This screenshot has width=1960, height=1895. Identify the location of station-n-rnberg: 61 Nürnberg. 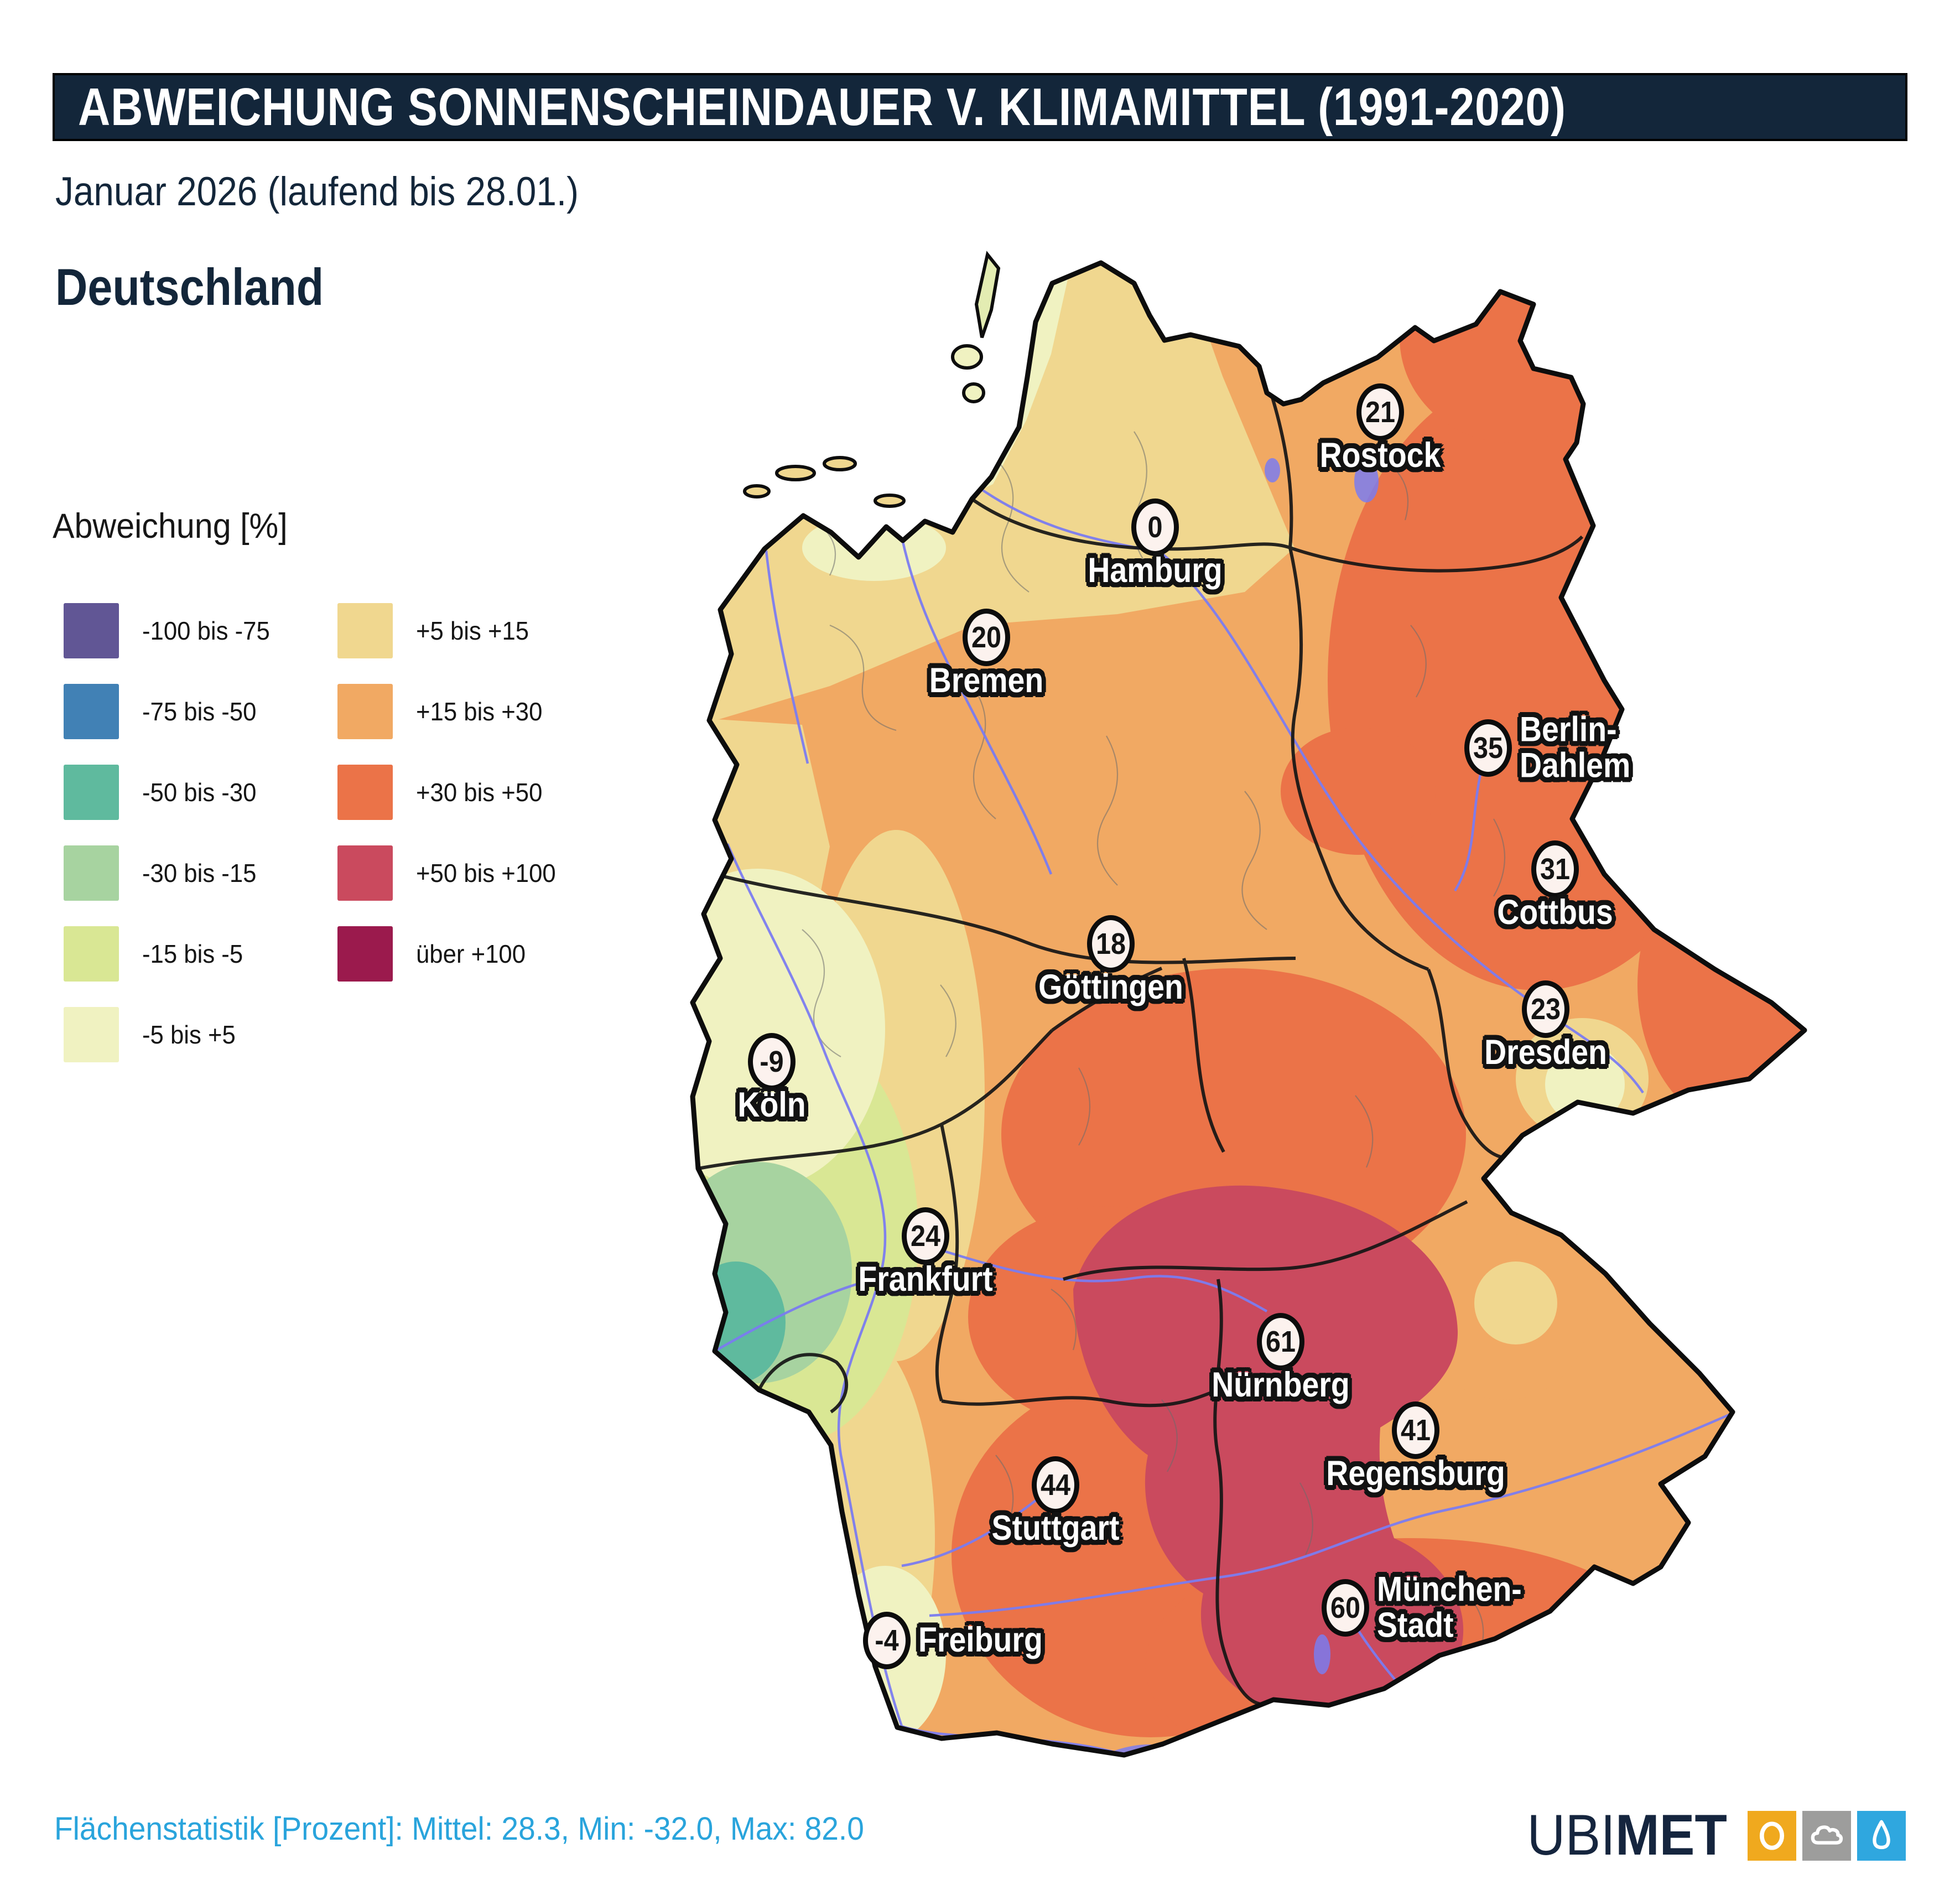
(1281, 1358).